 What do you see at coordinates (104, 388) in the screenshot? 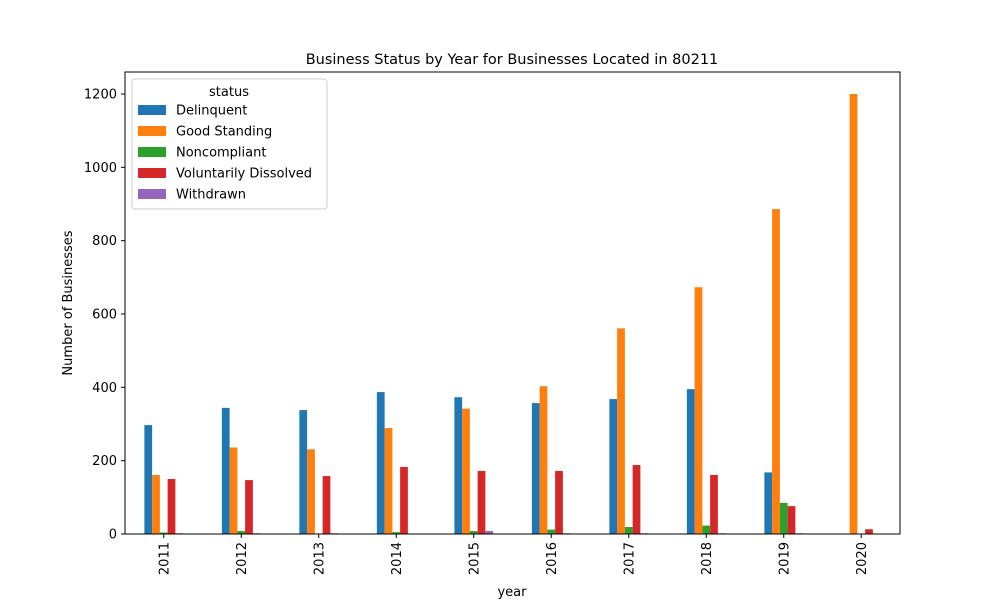
I see `y-tick-label: 400` at bounding box center [104, 388].